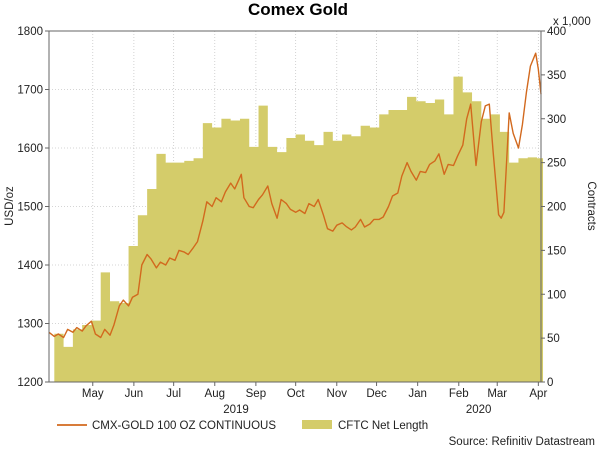 The width and height of the screenshot is (600, 451). I want to click on right-tick-label: 50, so click(553, 339).